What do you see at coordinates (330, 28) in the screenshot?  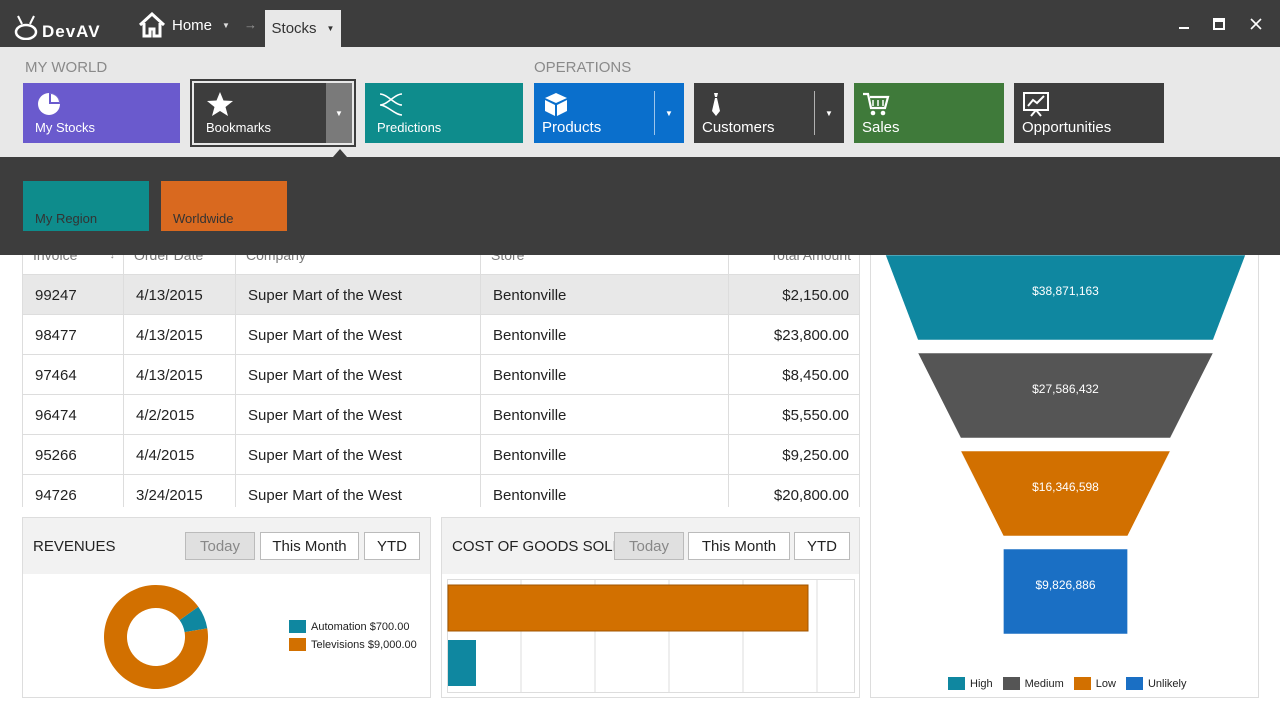 I see `chevron-down-icon: ▼` at bounding box center [330, 28].